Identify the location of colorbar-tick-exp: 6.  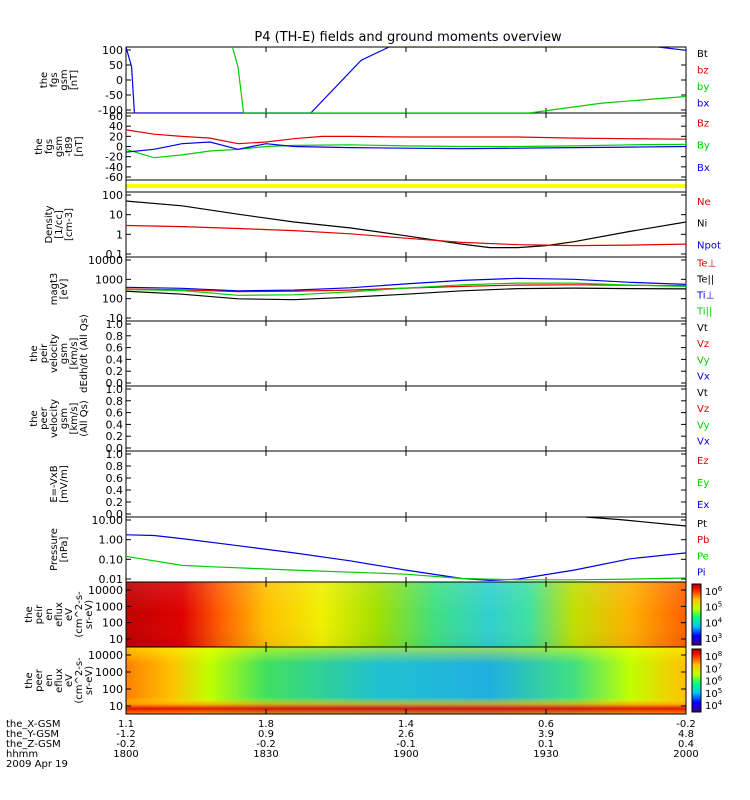
(720, 679).